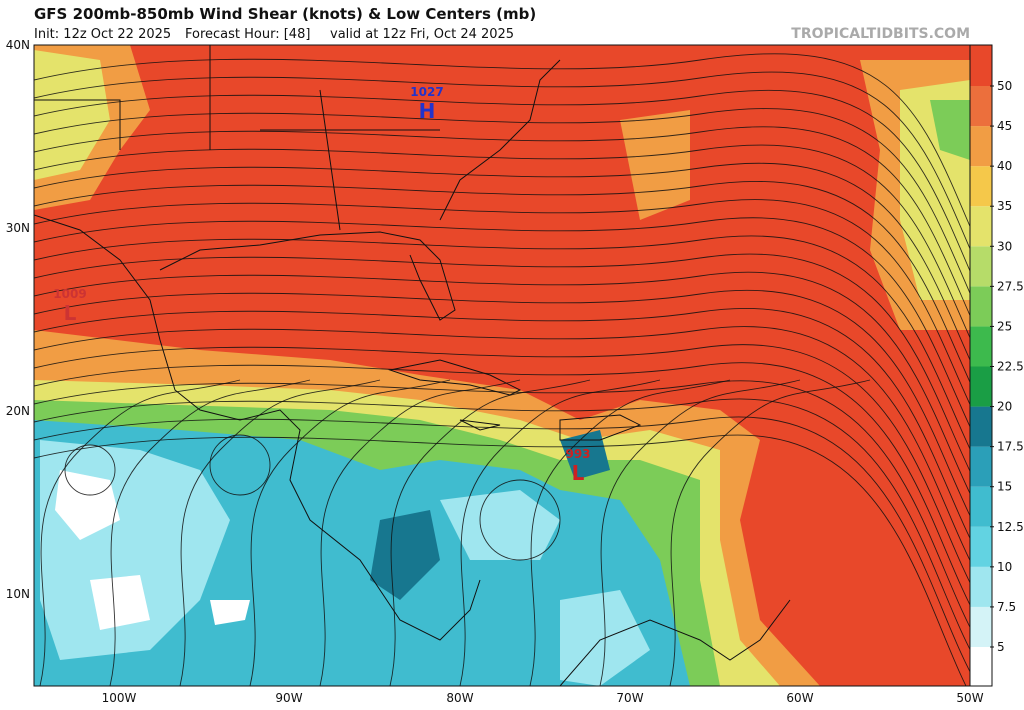  I want to click on watermark: TROPICALTIDBITS.COM, so click(880, 34).